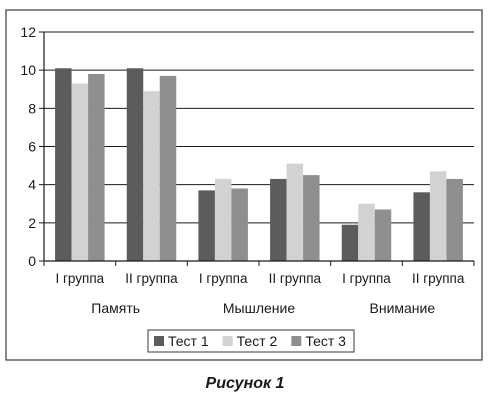 The image size is (490, 400). I want to click on y-tick-label: 12, so click(28, 32).